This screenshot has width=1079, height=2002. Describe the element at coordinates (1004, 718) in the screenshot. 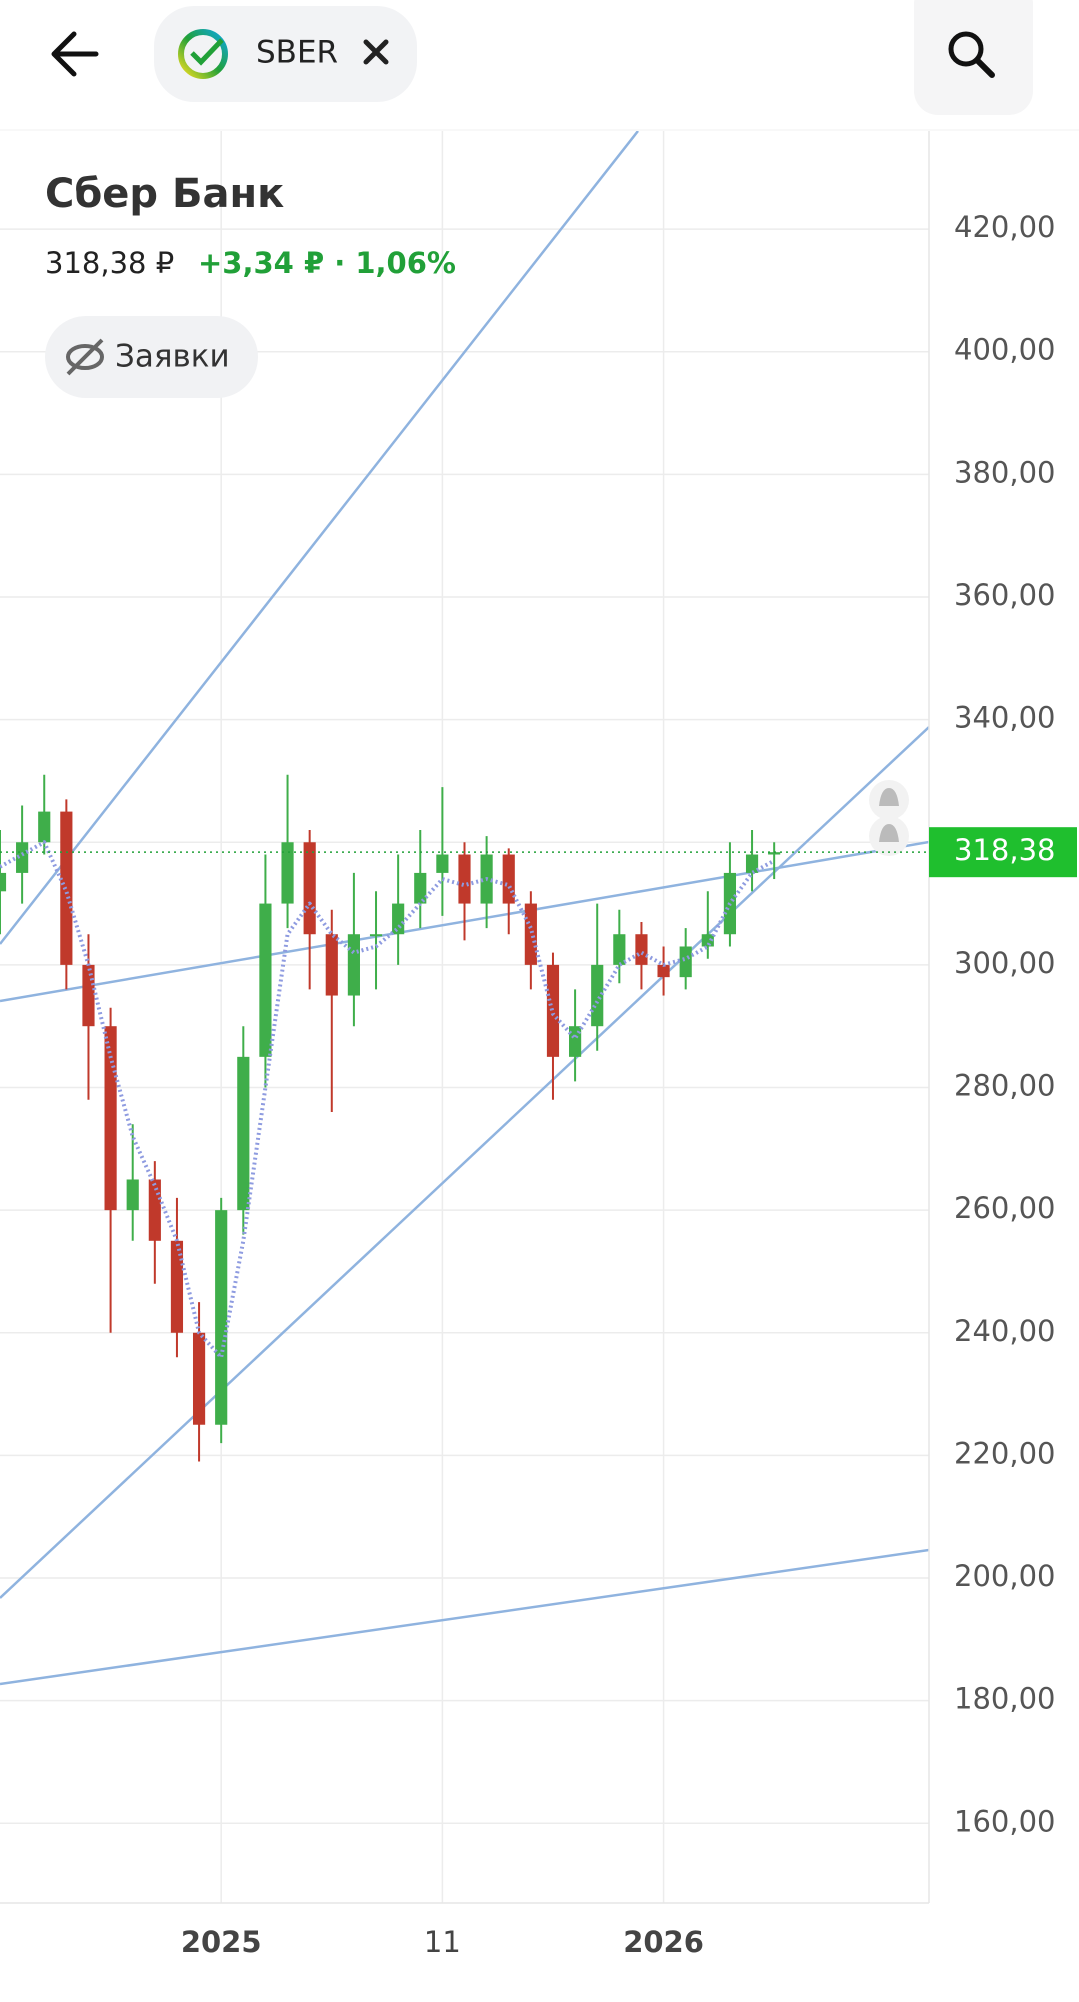

I see `y-tick-label: 340,00` at that location.